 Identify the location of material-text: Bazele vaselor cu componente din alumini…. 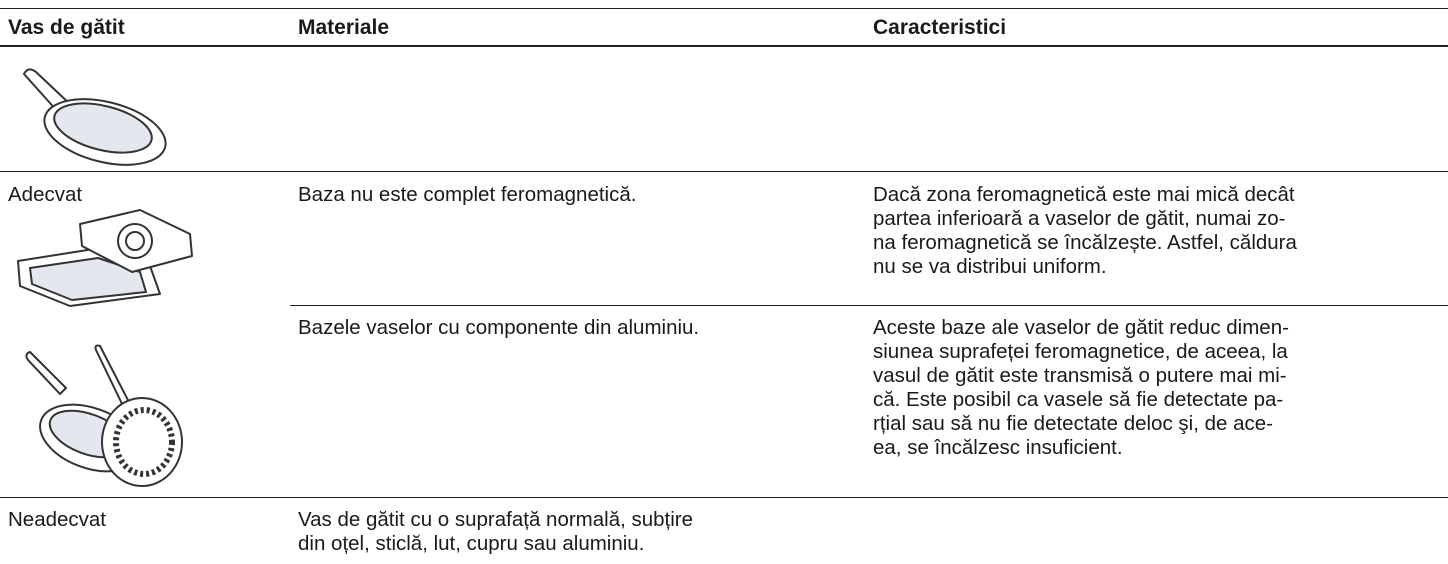
(499, 327).